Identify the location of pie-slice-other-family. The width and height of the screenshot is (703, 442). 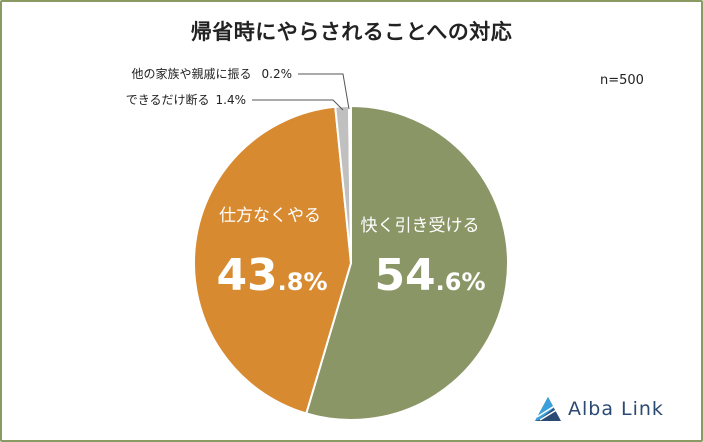
(350, 184).